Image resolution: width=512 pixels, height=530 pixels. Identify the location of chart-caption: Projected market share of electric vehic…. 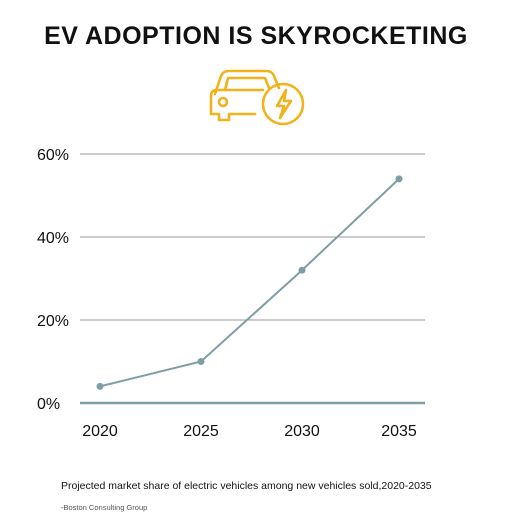
(246, 486).